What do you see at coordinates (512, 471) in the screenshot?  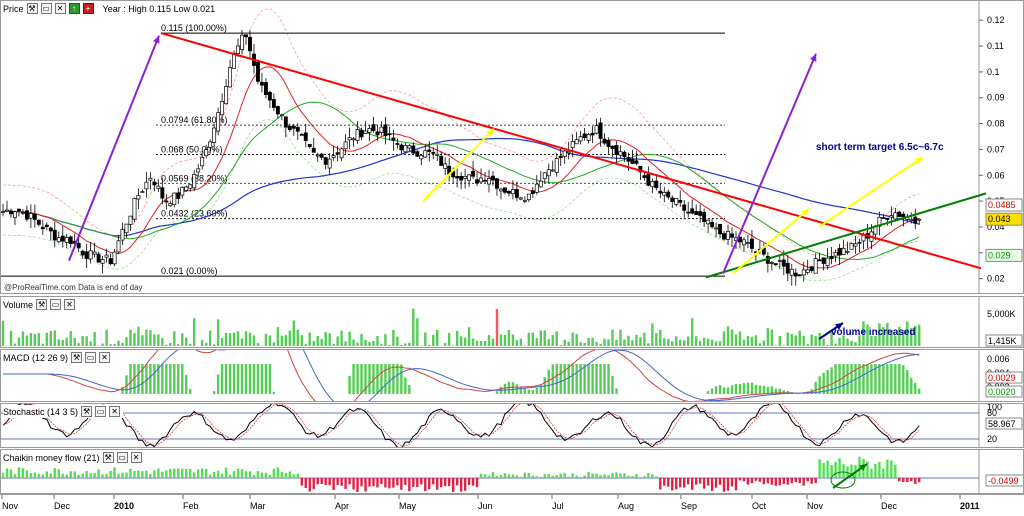 I see `cmf-chart: -0.0499` at bounding box center [512, 471].